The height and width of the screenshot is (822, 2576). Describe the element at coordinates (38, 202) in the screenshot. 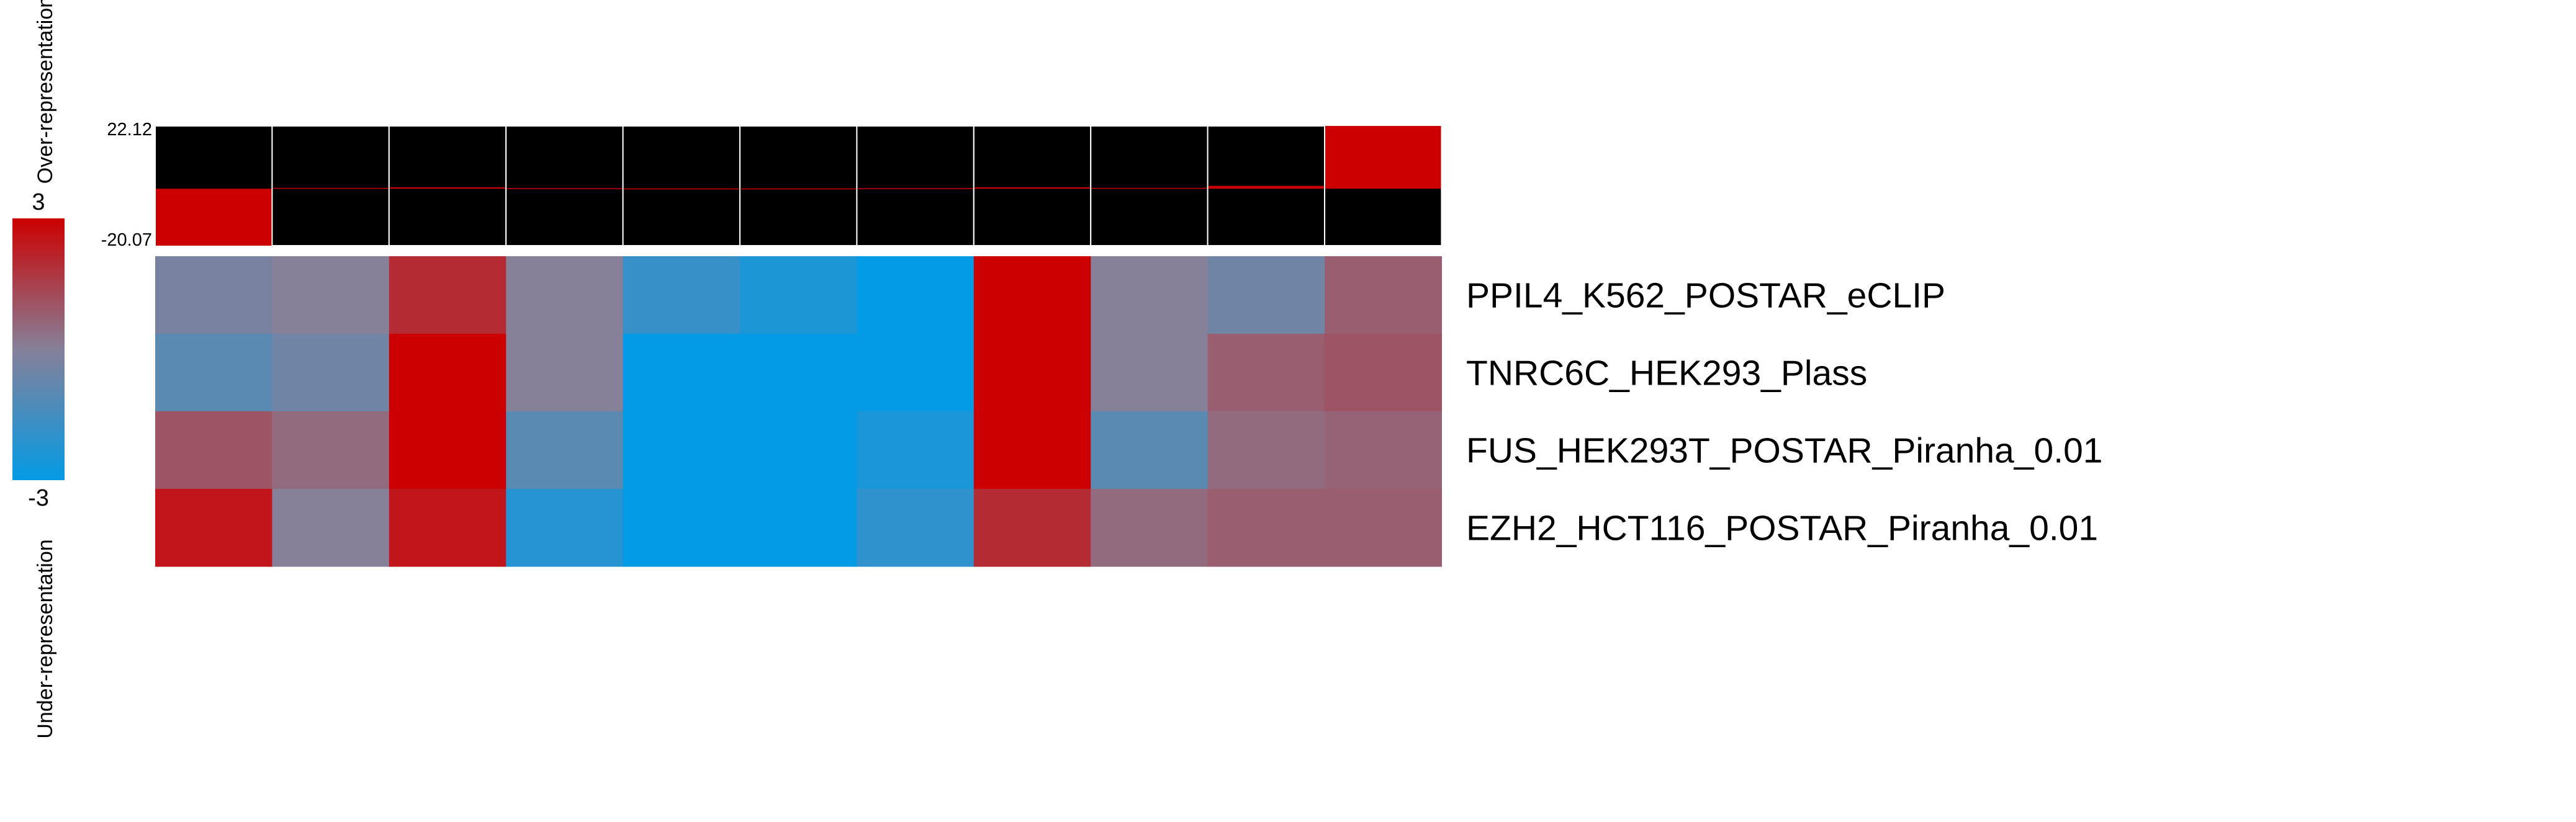

I see `legend-max-label: 3` at that location.